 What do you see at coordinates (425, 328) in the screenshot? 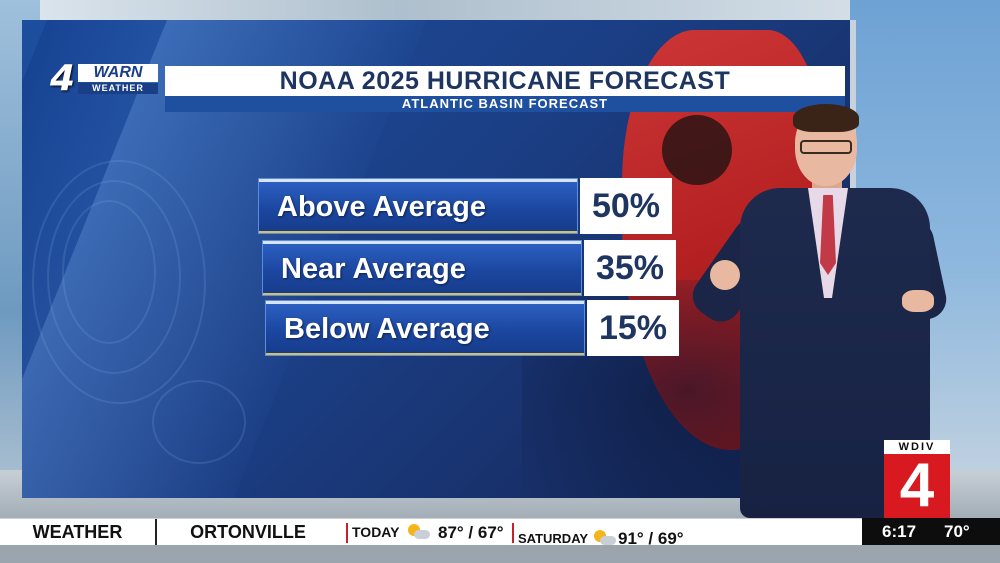
I see `forecast-label: Below Average` at bounding box center [425, 328].